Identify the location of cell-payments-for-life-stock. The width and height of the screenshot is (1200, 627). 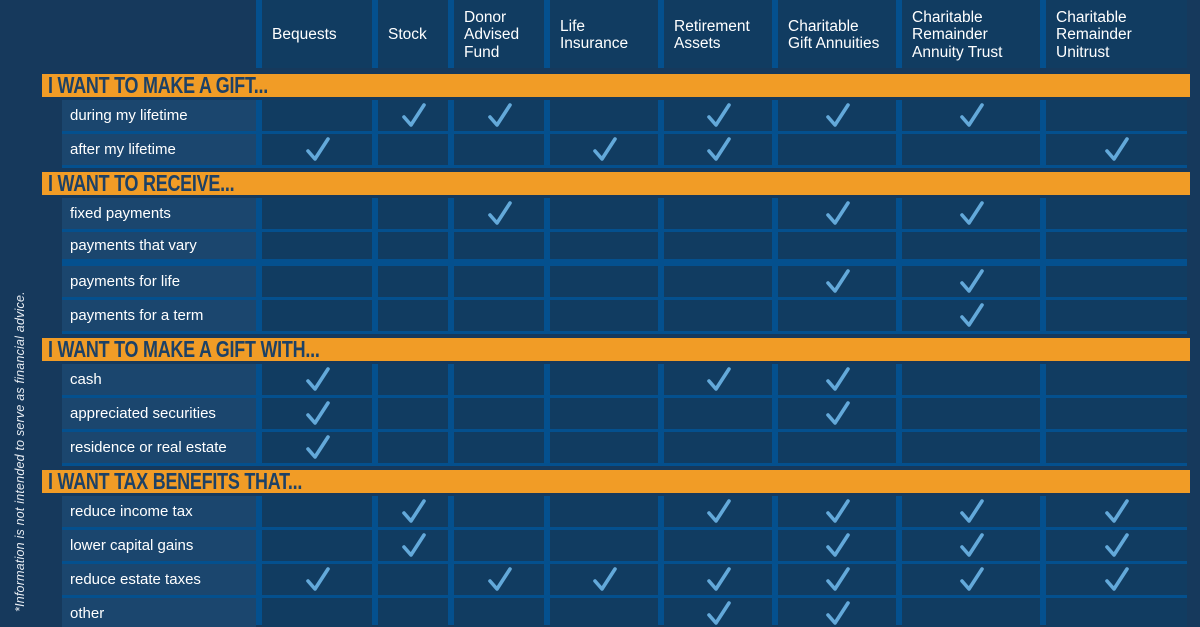
(413, 281).